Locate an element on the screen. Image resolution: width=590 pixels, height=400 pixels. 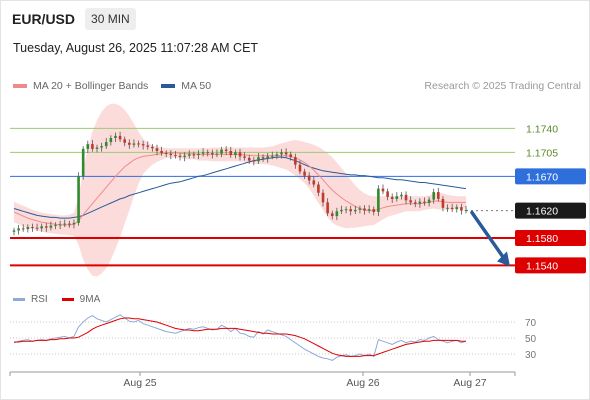
price-label-1.1705: 1.1705 is located at coordinates (542, 153).